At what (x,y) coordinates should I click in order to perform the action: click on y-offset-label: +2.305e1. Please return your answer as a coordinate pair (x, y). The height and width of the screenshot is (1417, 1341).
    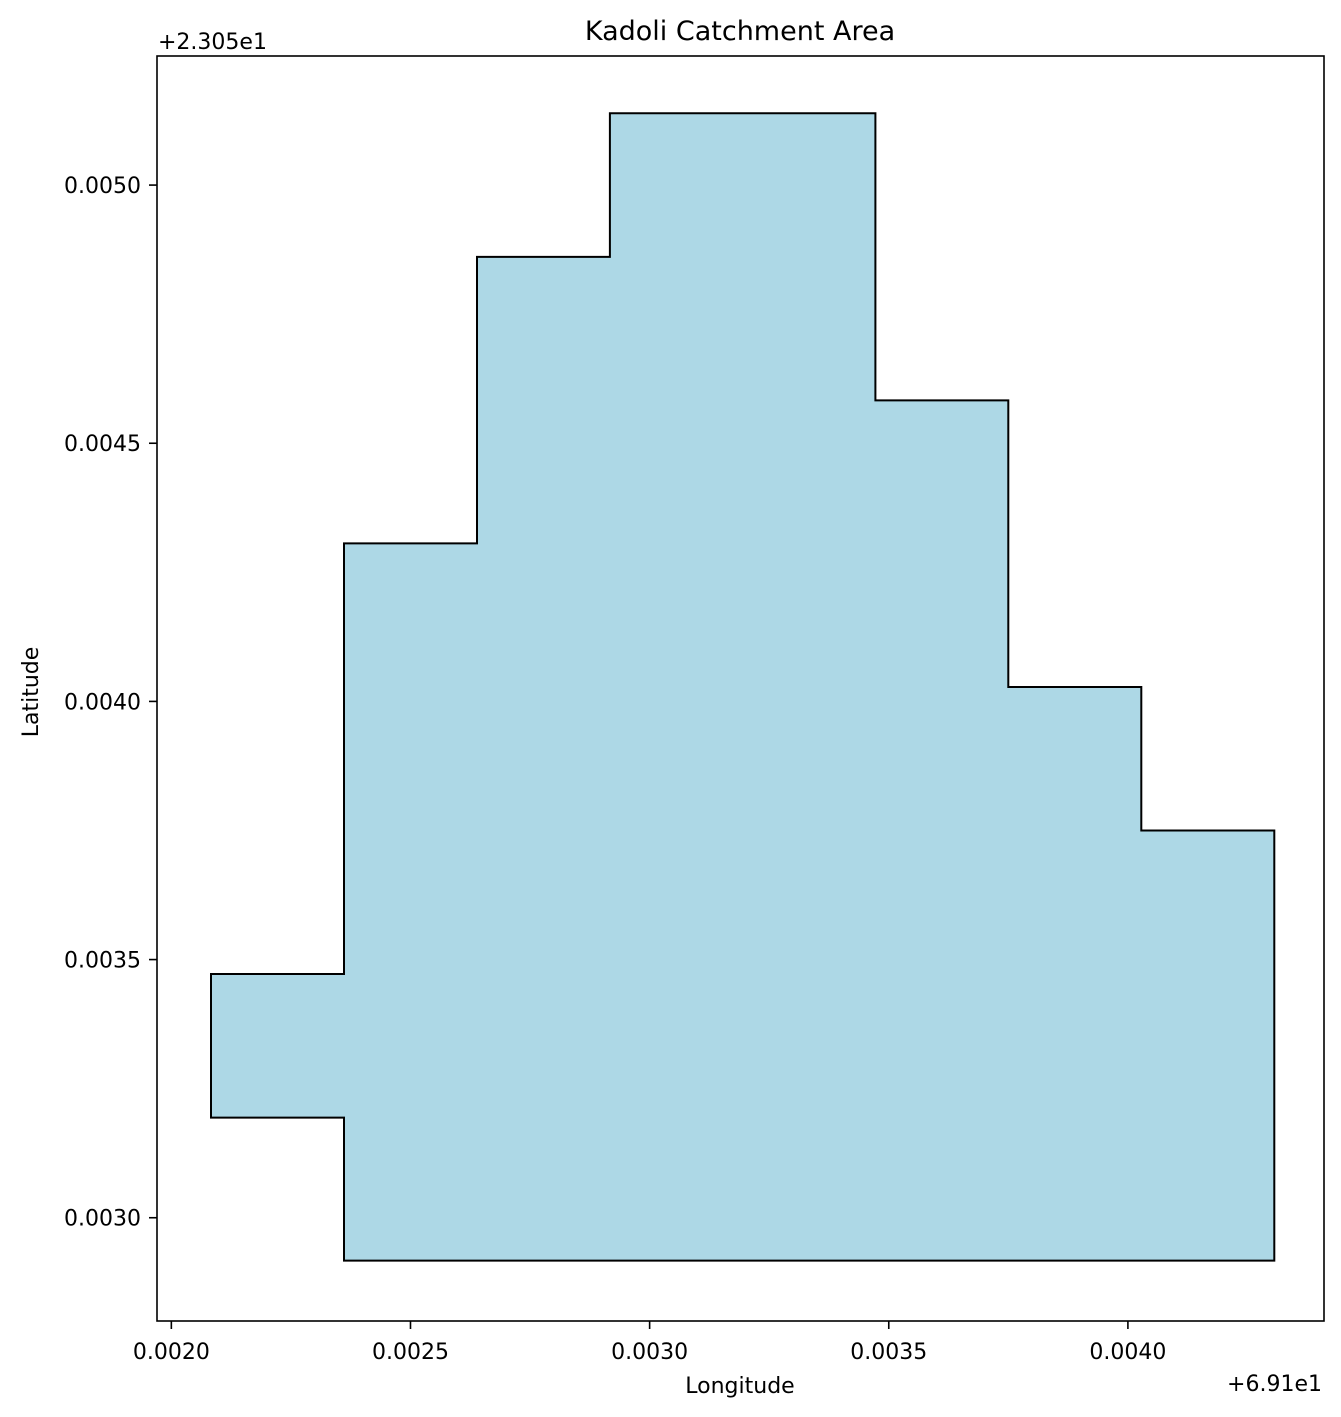
    Looking at the image, I should click on (212, 42).